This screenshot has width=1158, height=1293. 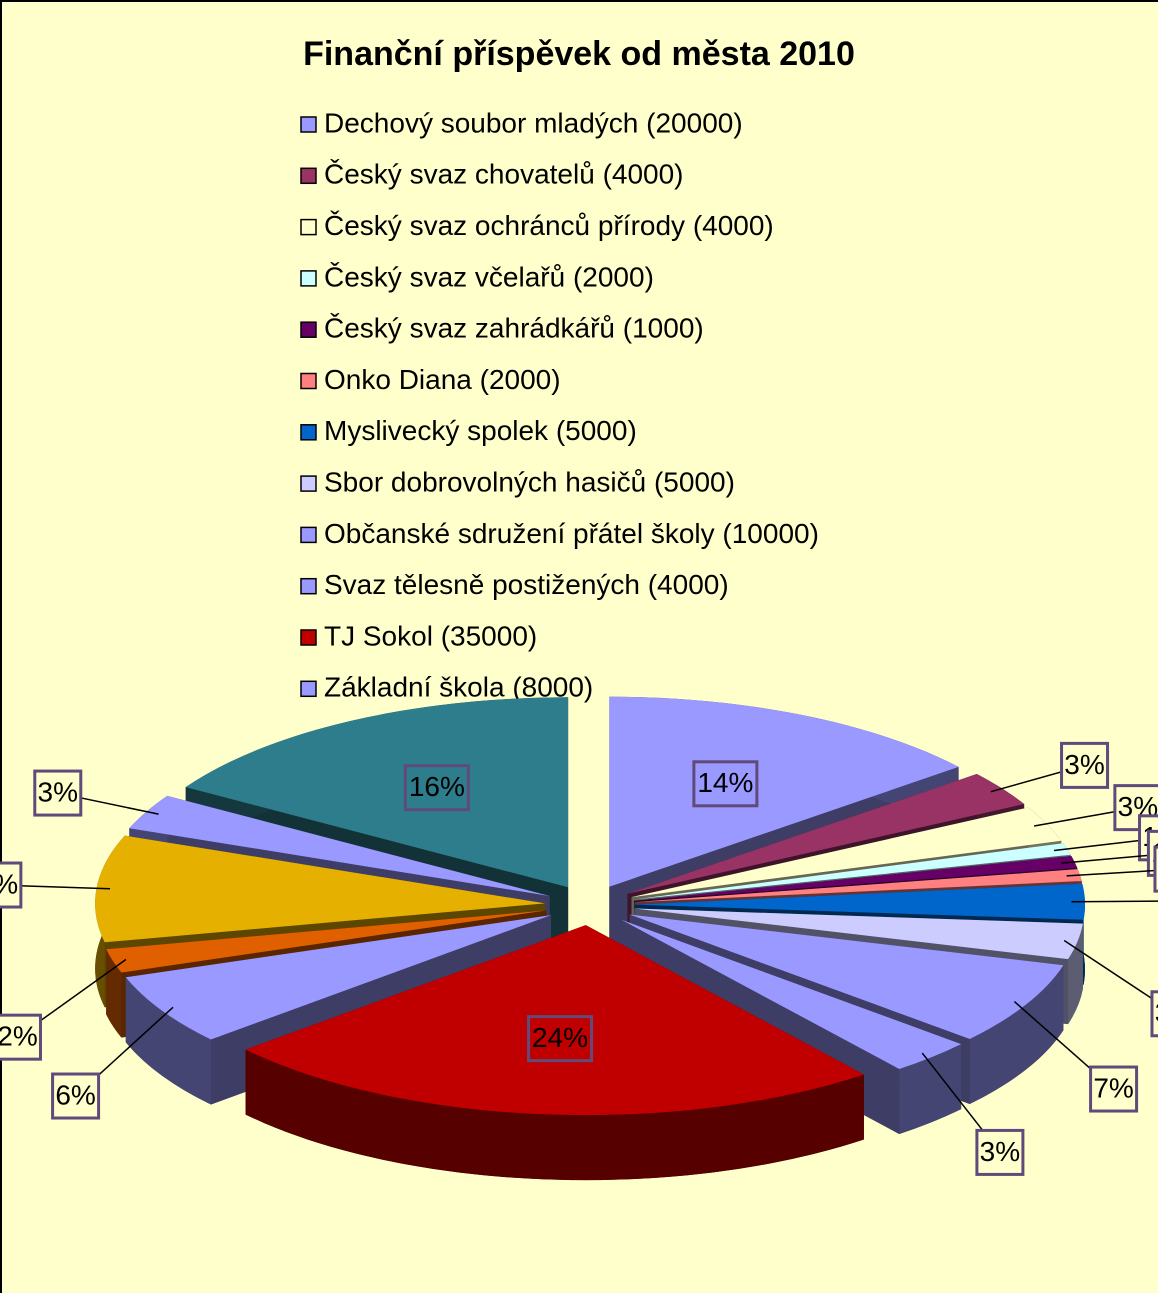 I want to click on legend-label: Český svaz chovatelů (4000), so click(x=504, y=174).